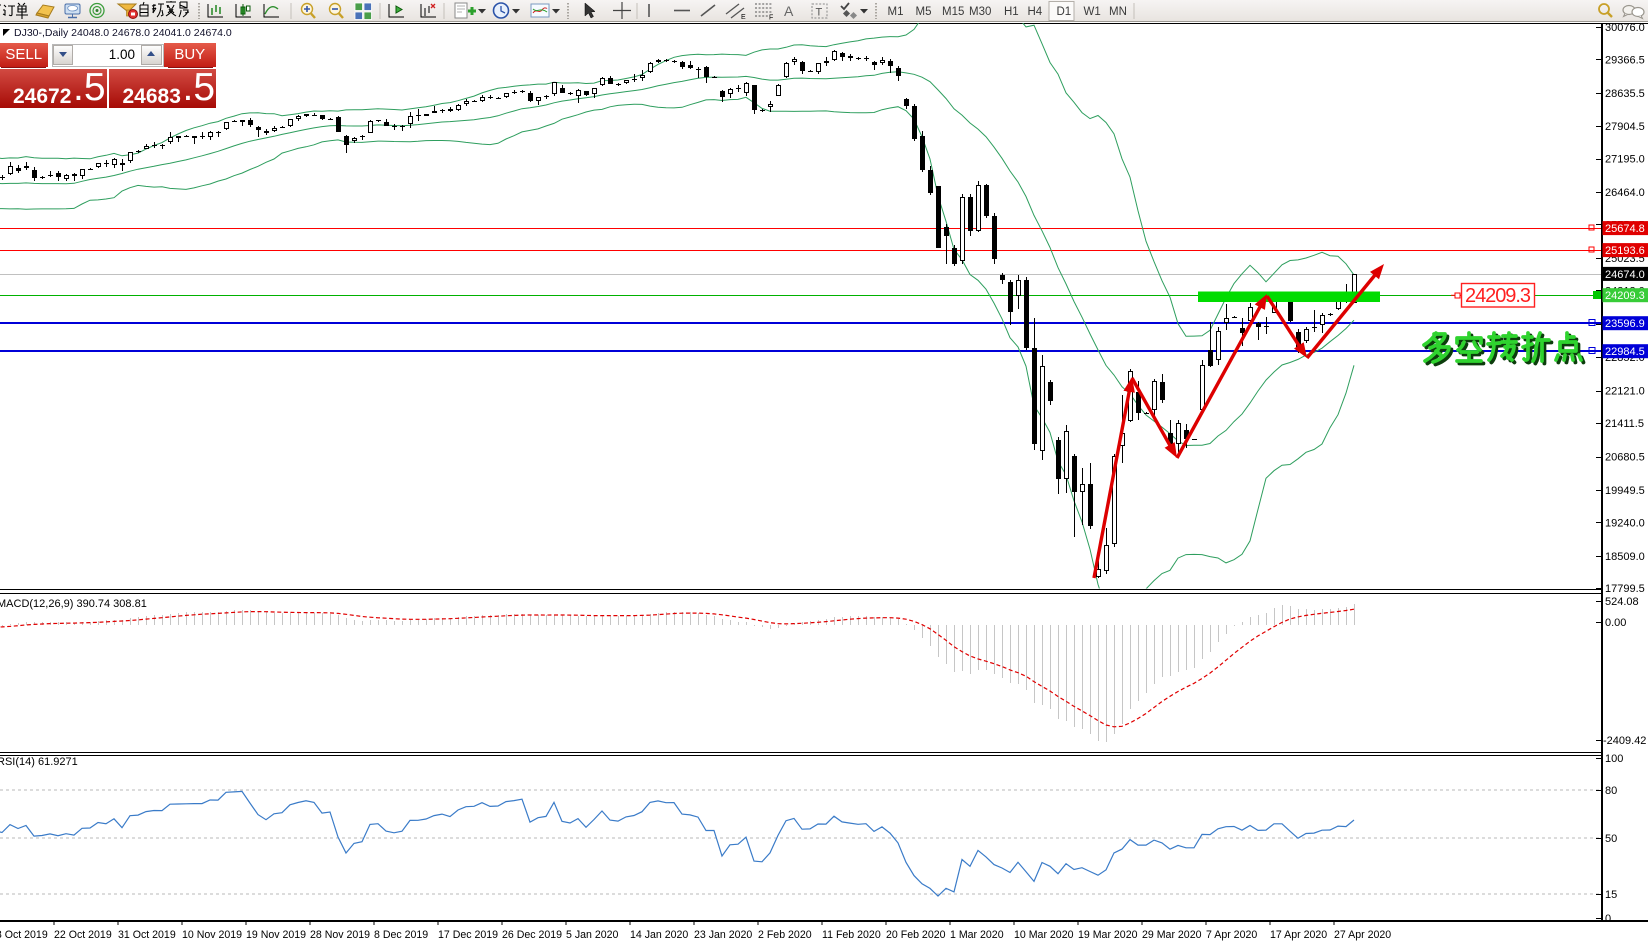 Image resolution: width=1648 pixels, height=948 pixels. I want to click on svg-text: 11 Feb 2020, so click(851, 935).